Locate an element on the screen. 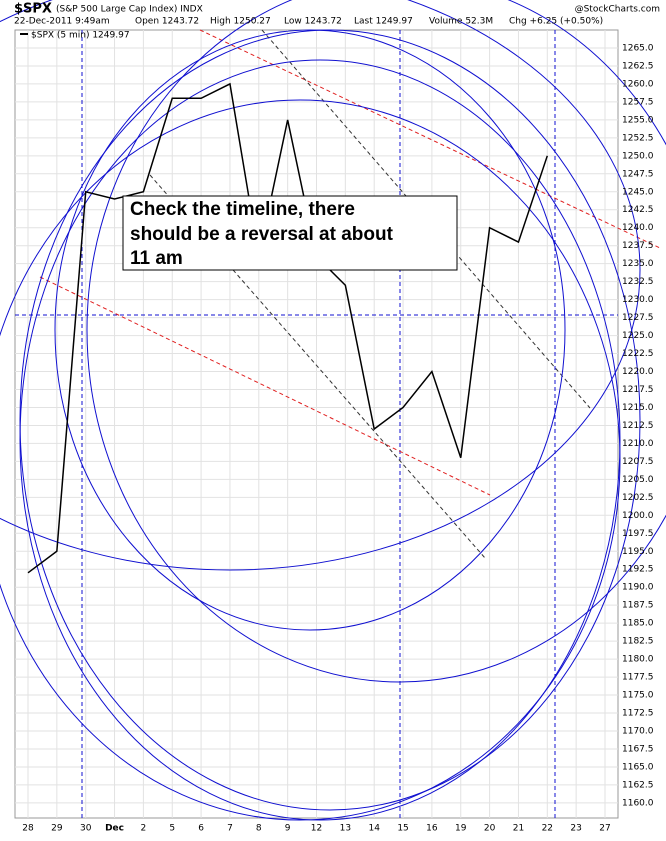  x-tick-label: Dec is located at coordinates (114, 829).